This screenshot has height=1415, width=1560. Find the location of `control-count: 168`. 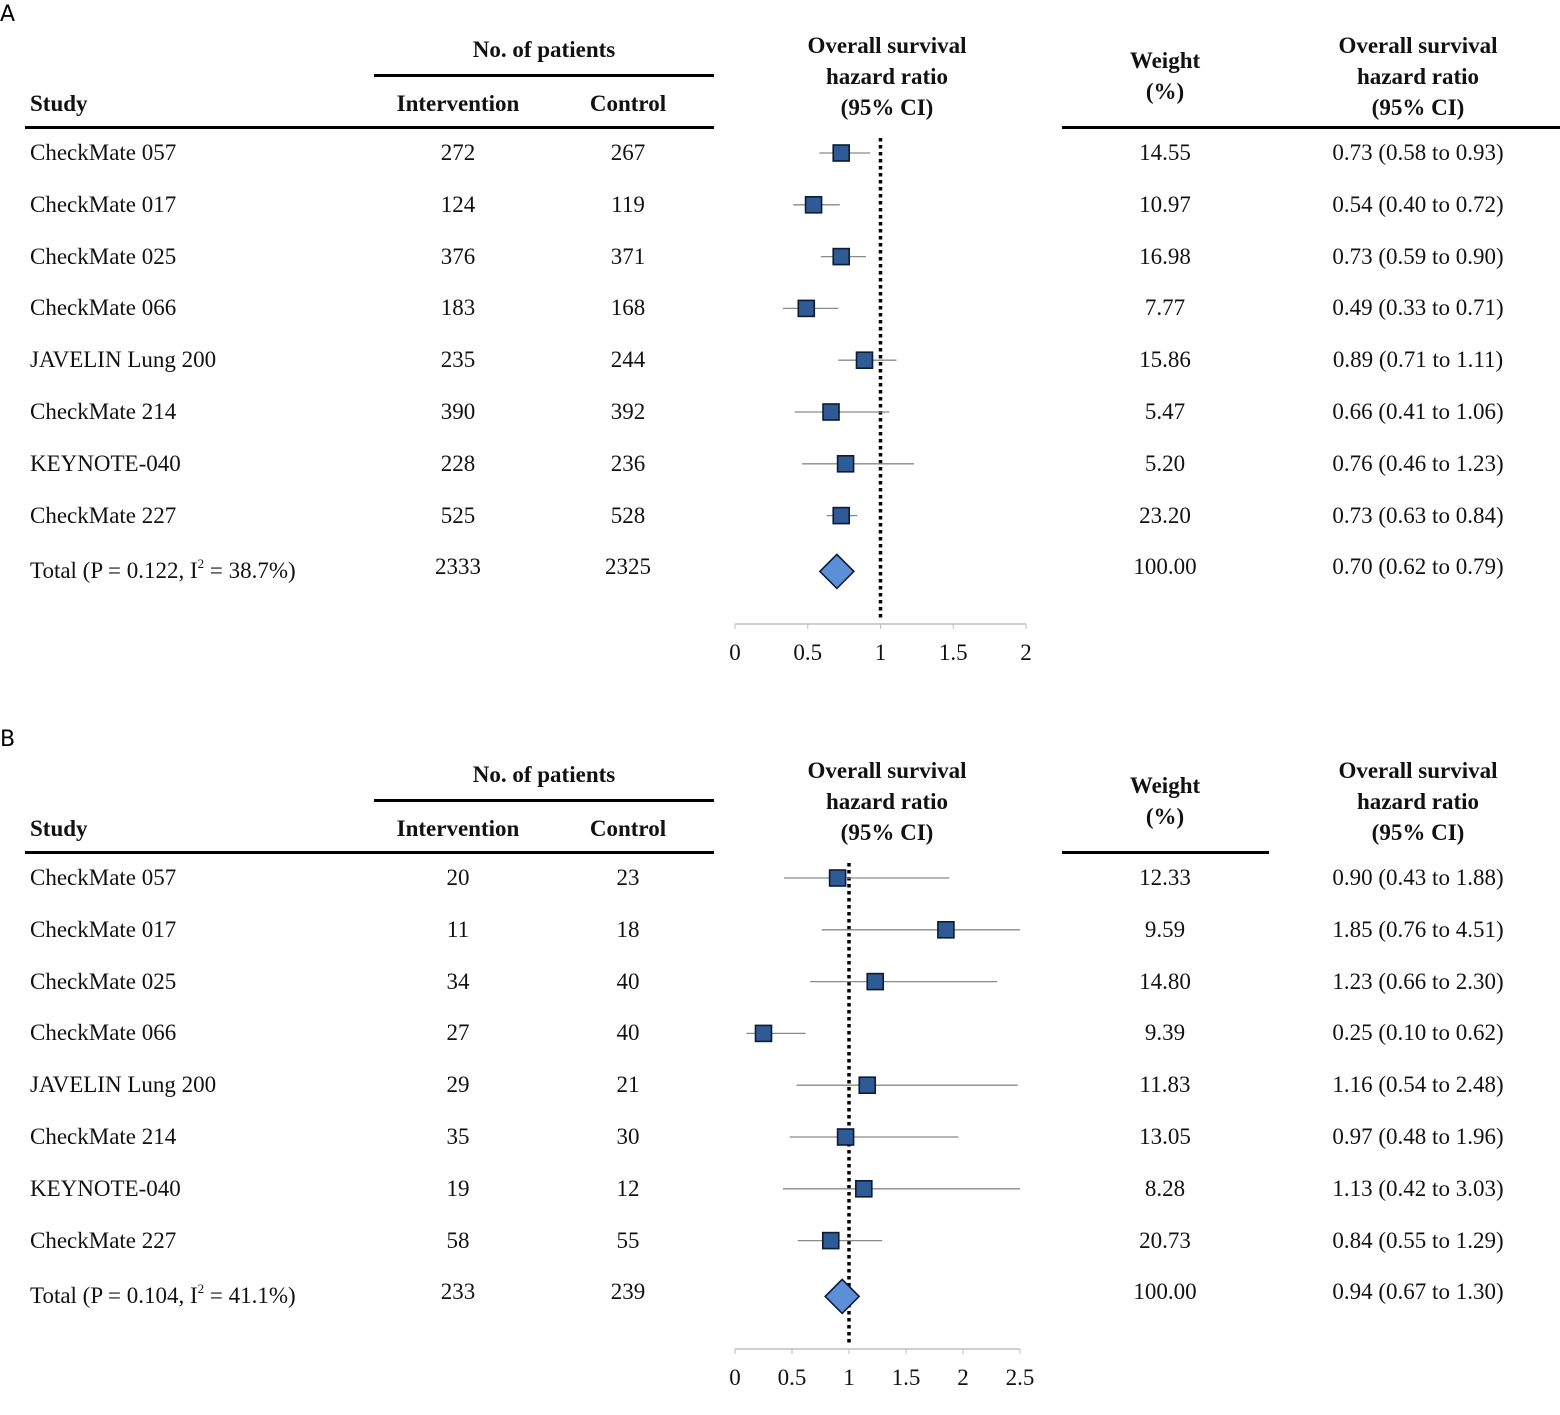

control-count: 168 is located at coordinates (628, 308).